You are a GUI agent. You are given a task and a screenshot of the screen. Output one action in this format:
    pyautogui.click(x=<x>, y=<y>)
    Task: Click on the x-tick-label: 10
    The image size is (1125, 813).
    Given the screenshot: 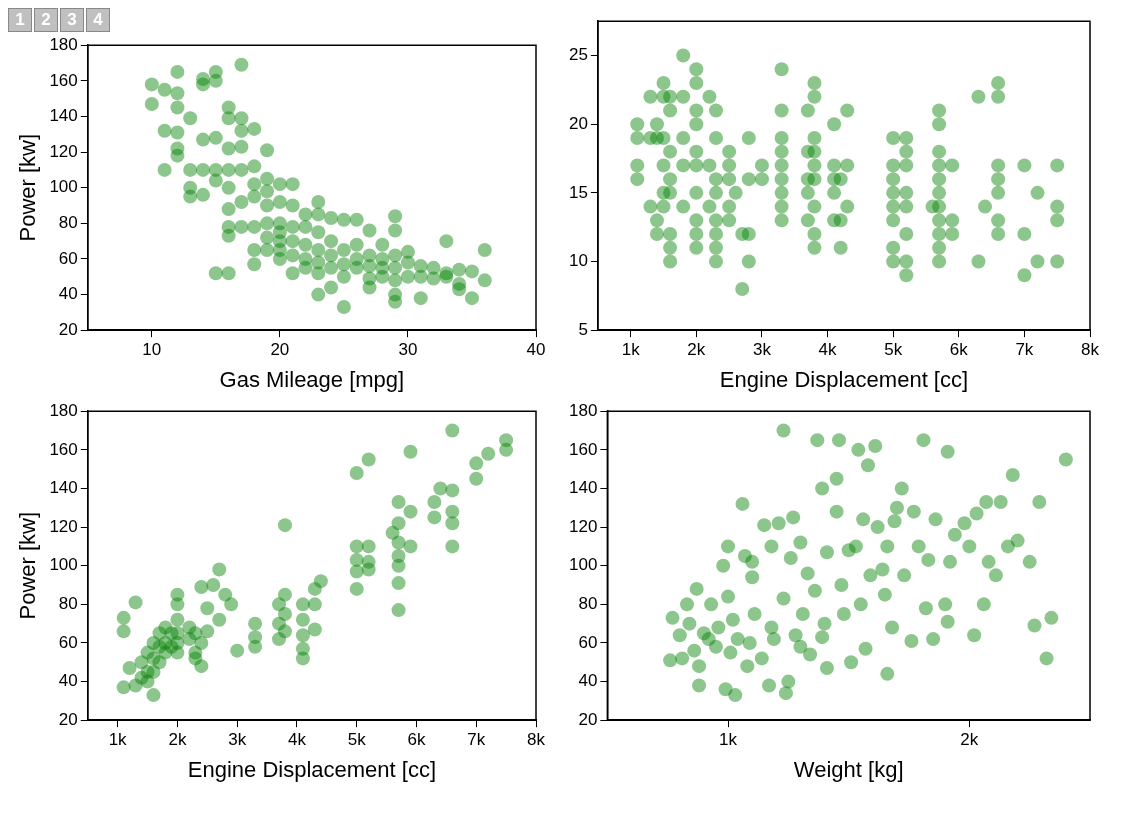 What is the action you would take?
    pyautogui.click(x=152, y=350)
    